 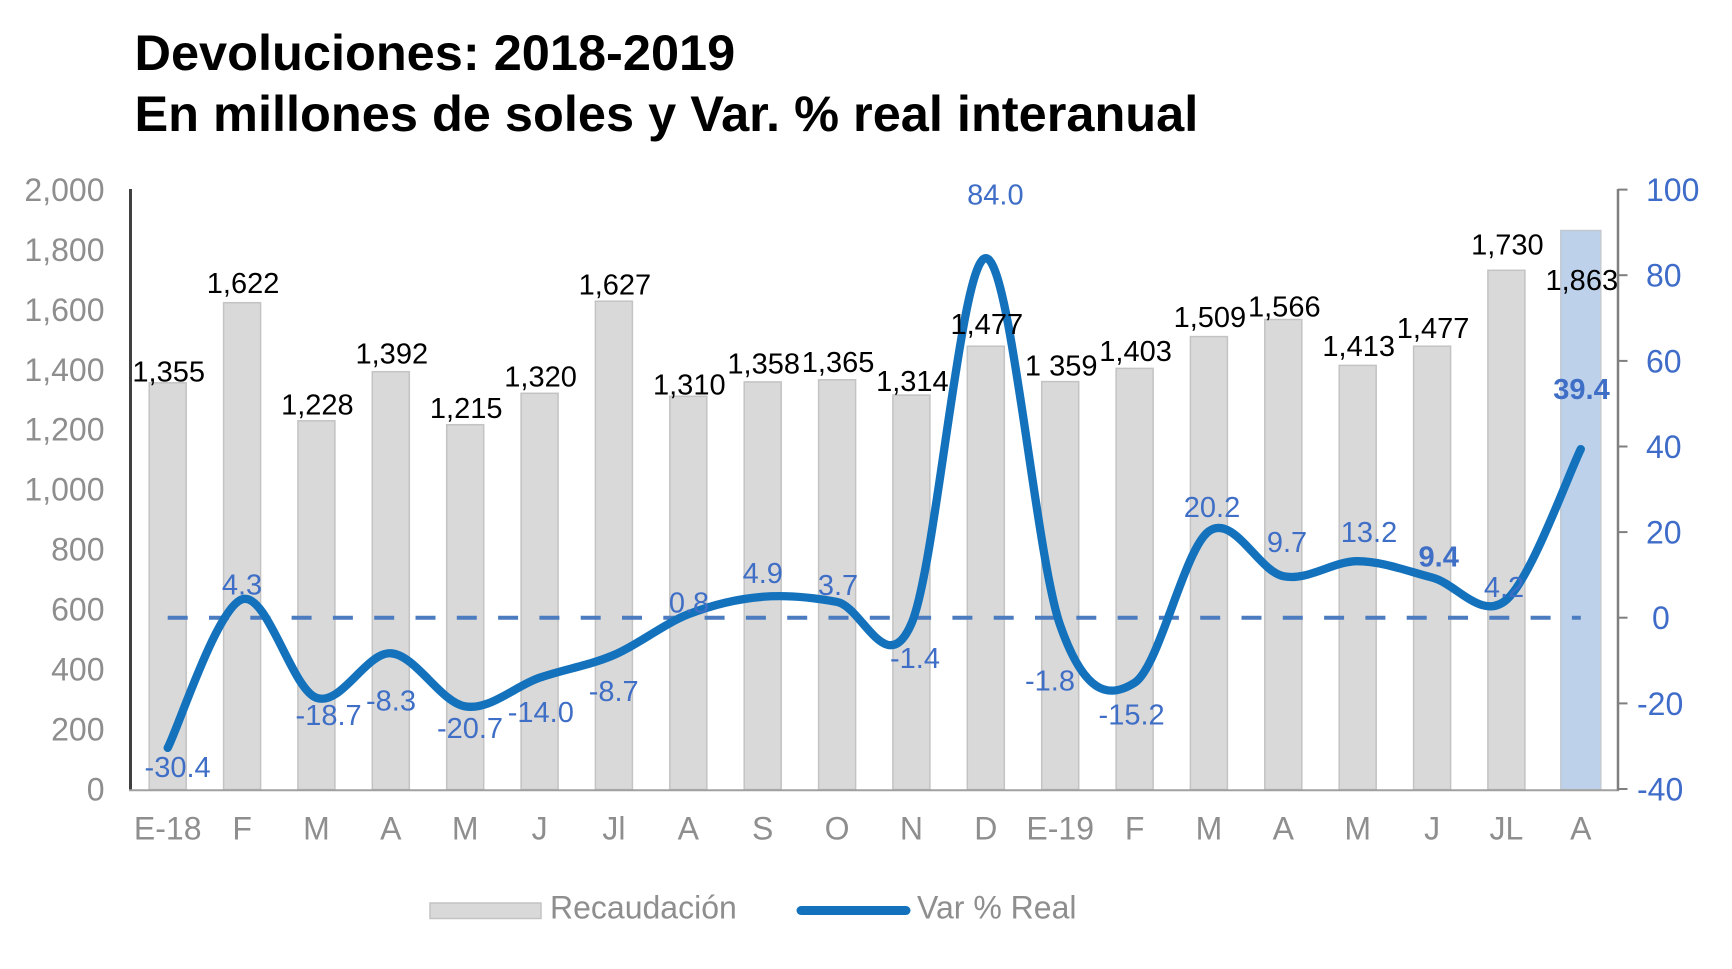 What do you see at coordinates (614, 692) in the screenshot?
I see `svg-text: -8.7` at bounding box center [614, 692].